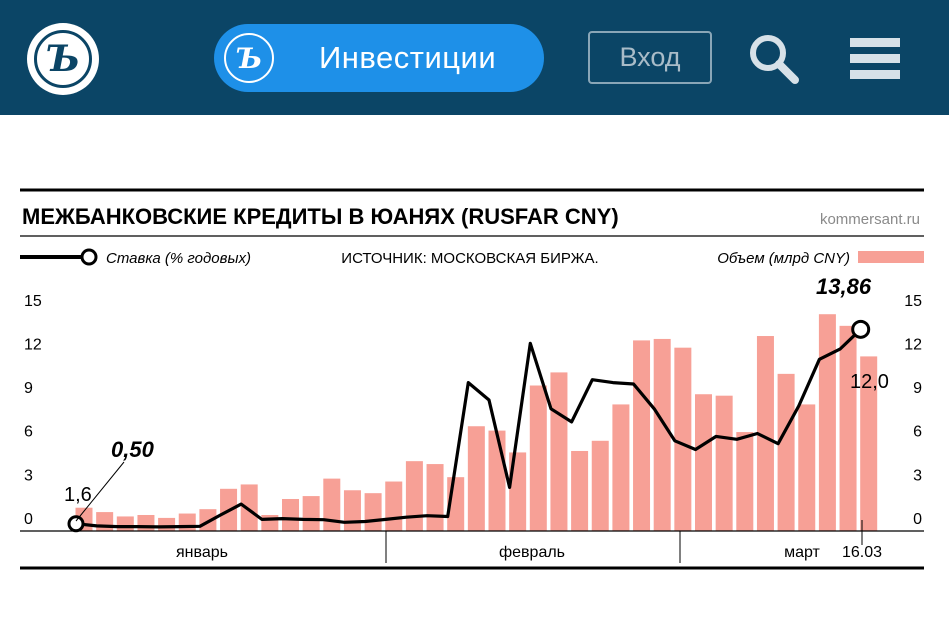 Image resolution: width=949 pixels, height=642 pixels. I want to click on legend-line-label: Ставка (% годовых), so click(178, 258).